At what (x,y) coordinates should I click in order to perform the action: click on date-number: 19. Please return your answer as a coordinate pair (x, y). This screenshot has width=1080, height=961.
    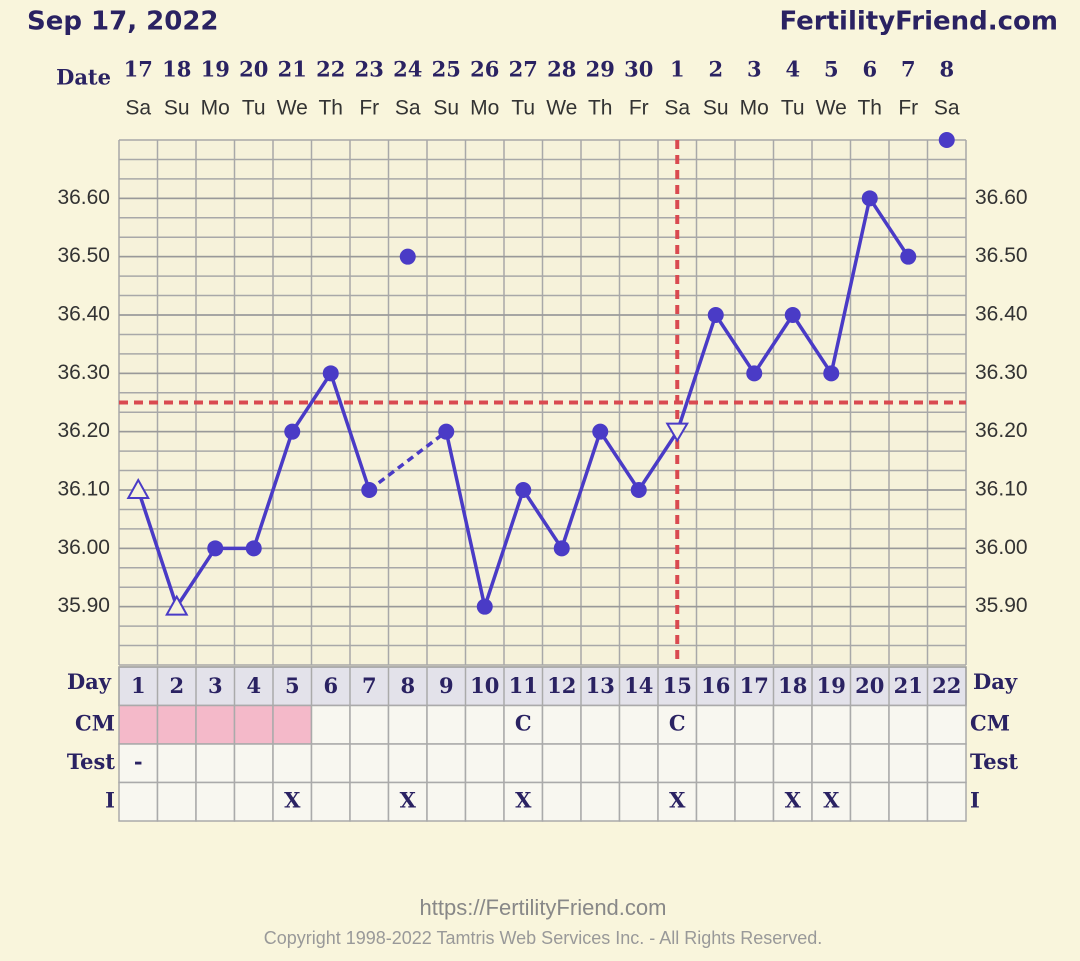
    Looking at the image, I should click on (215, 69).